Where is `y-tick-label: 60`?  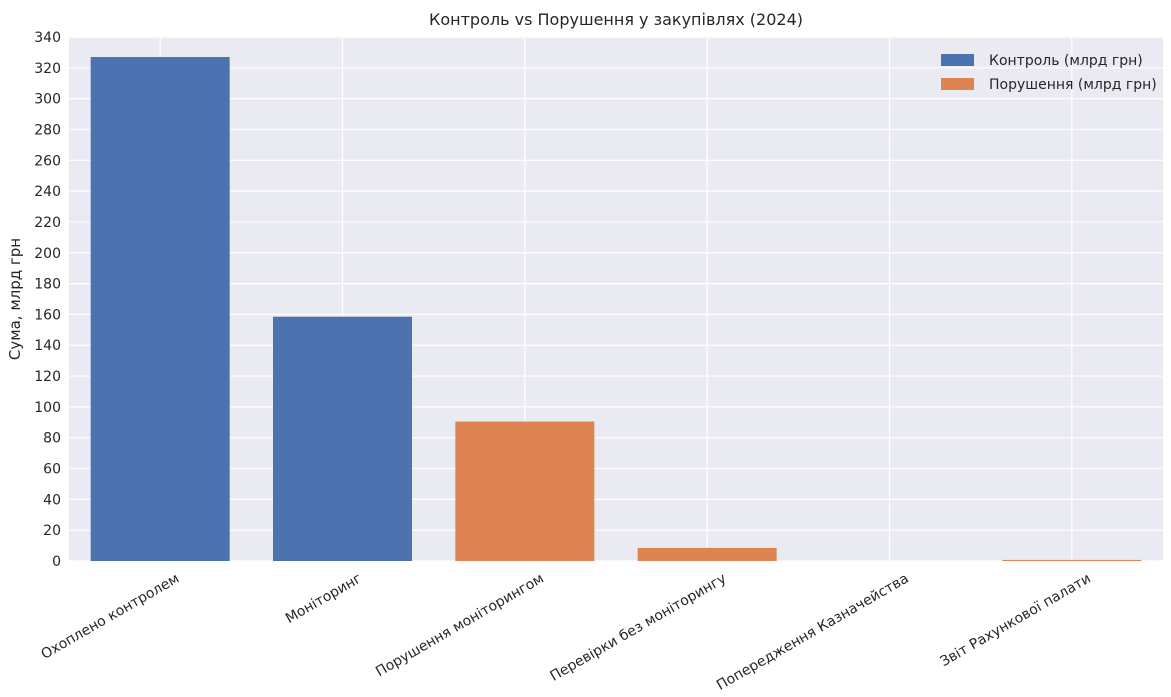
y-tick-label: 60 is located at coordinates (52, 470).